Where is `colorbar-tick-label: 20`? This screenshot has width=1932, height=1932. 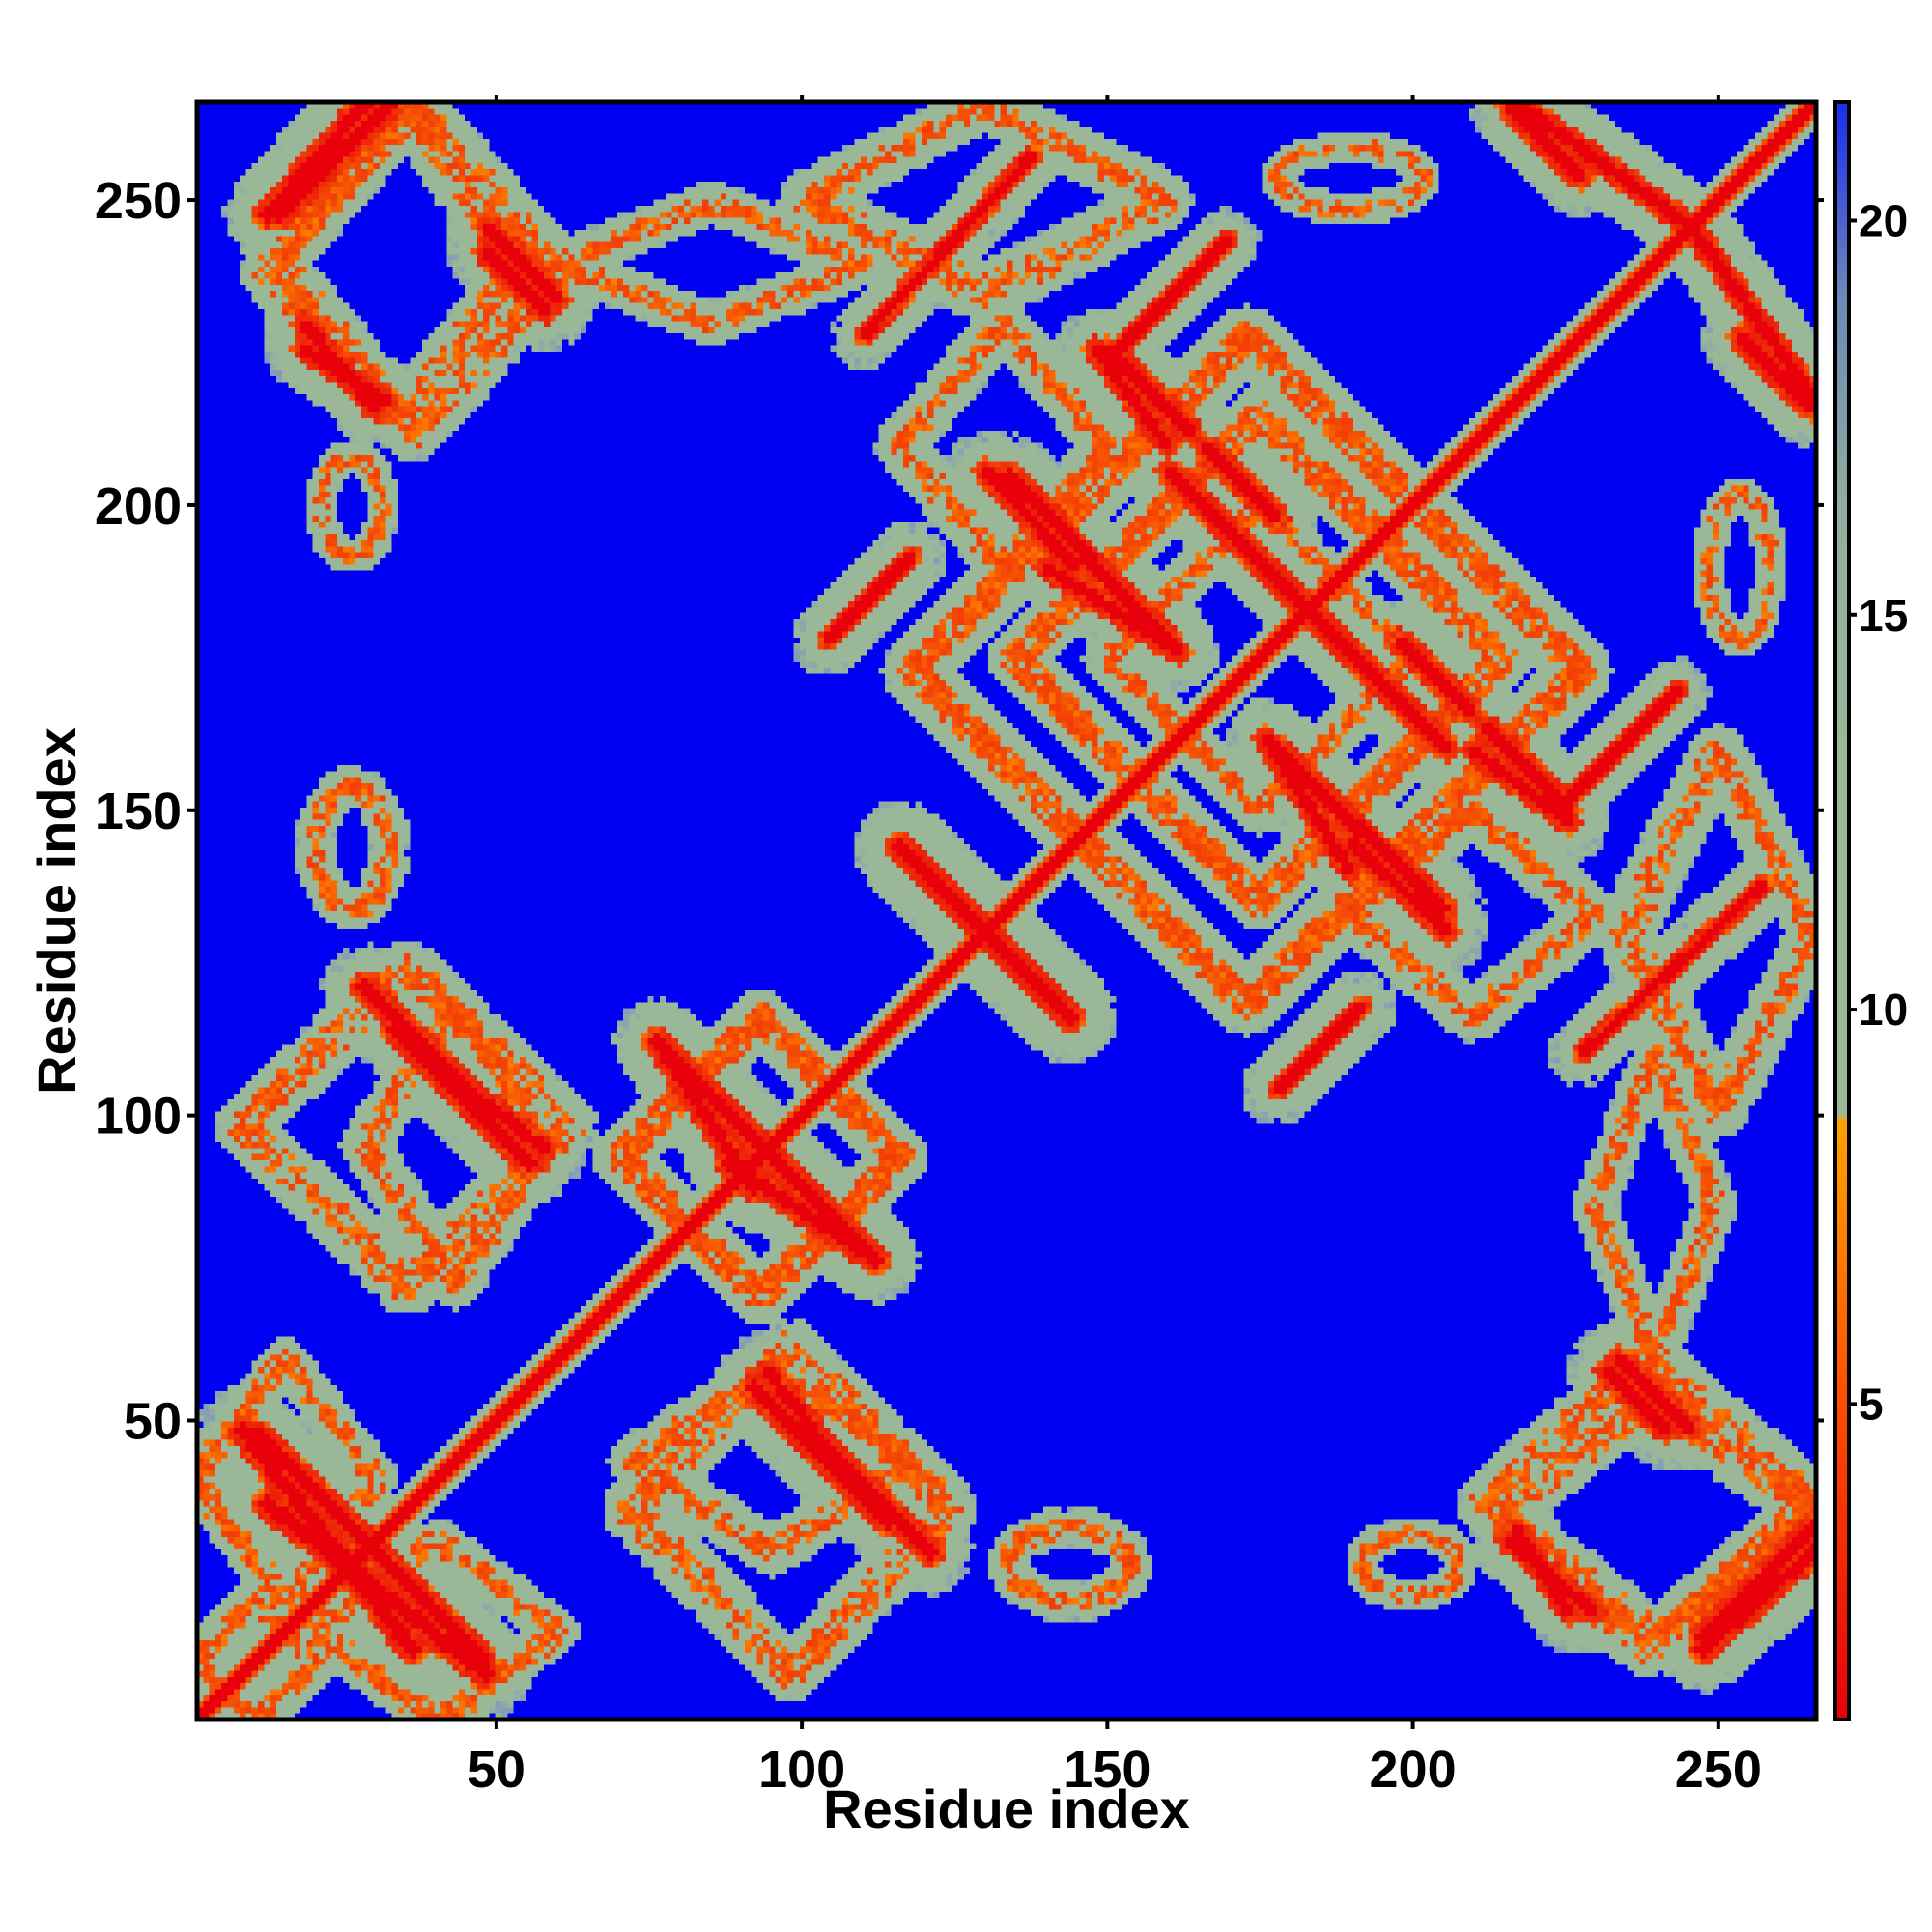 colorbar-tick-label: 20 is located at coordinates (1883, 220).